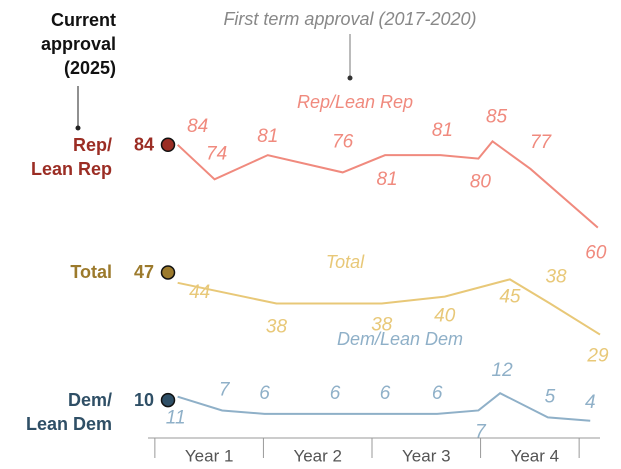 The height and width of the screenshot is (469, 621). I want to click on data-label: 84, so click(197, 126).